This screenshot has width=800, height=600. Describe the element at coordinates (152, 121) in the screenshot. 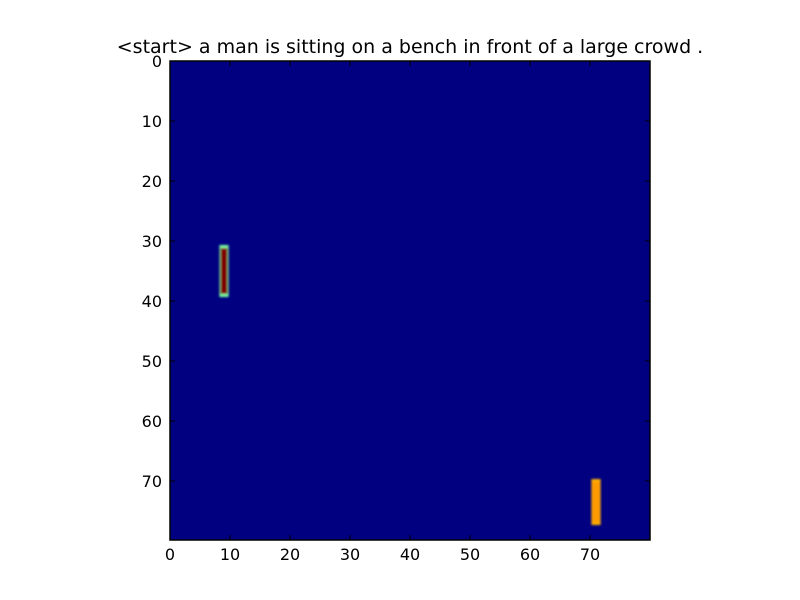

I see `y-tick-label: 10` at that location.